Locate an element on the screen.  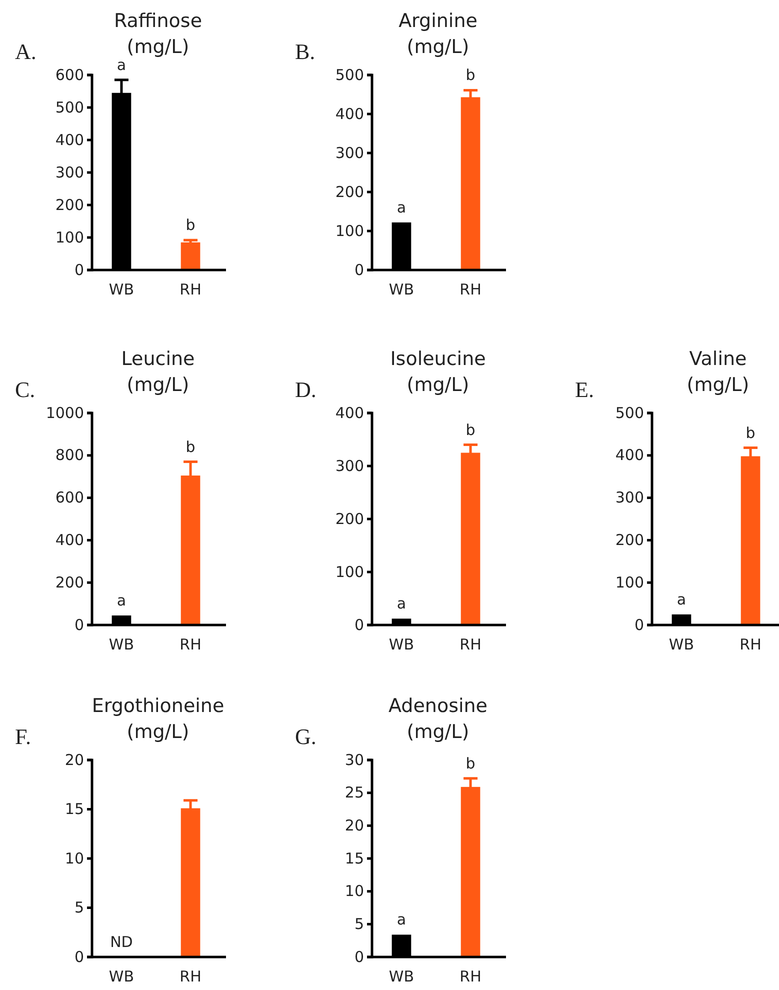
text: F. is located at coordinates (23, 736).